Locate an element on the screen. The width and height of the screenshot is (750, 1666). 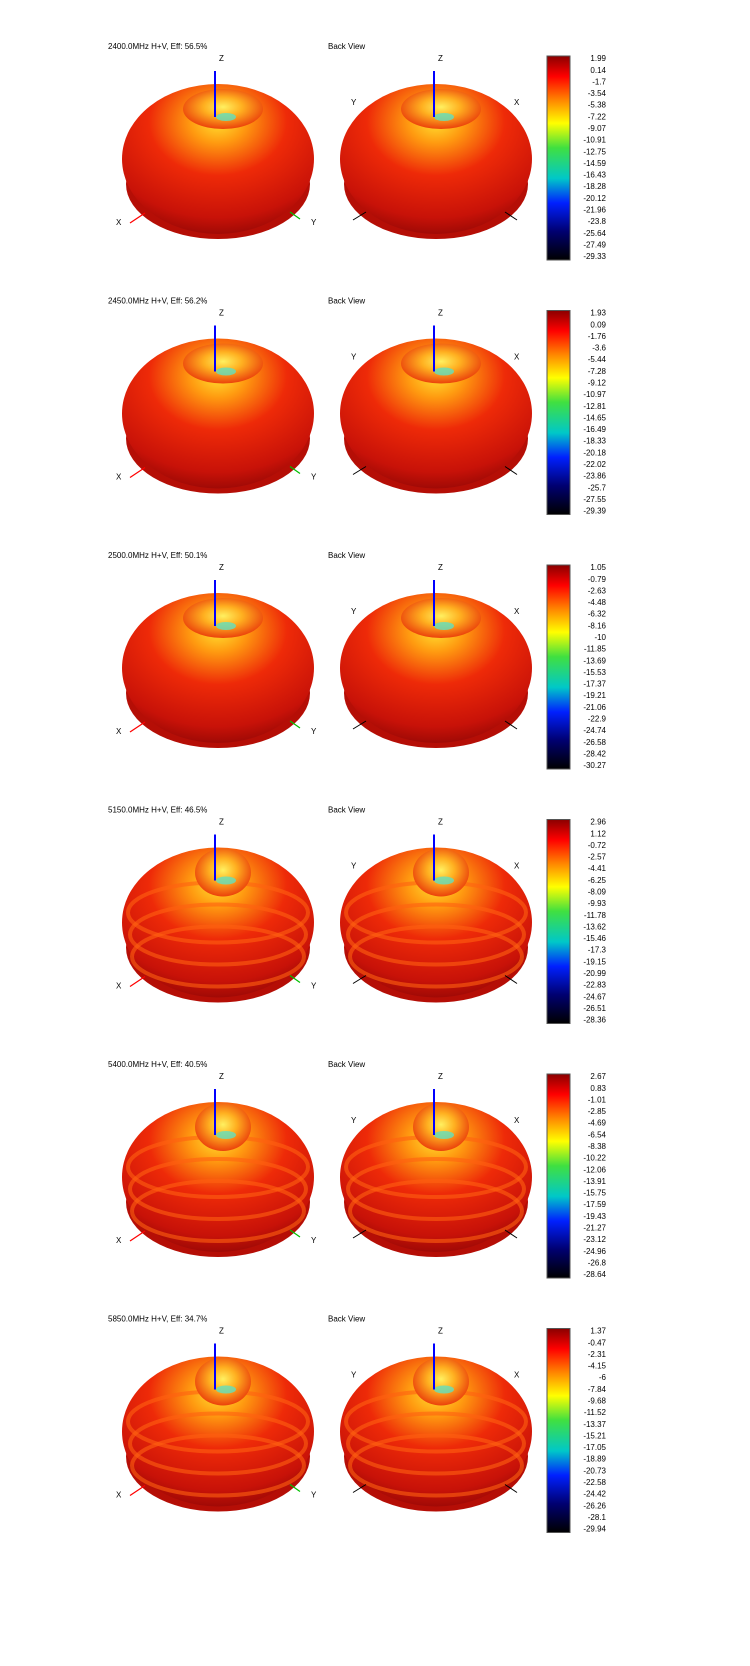
colorbar-label: -17.59 is located at coordinates (594, 1204).